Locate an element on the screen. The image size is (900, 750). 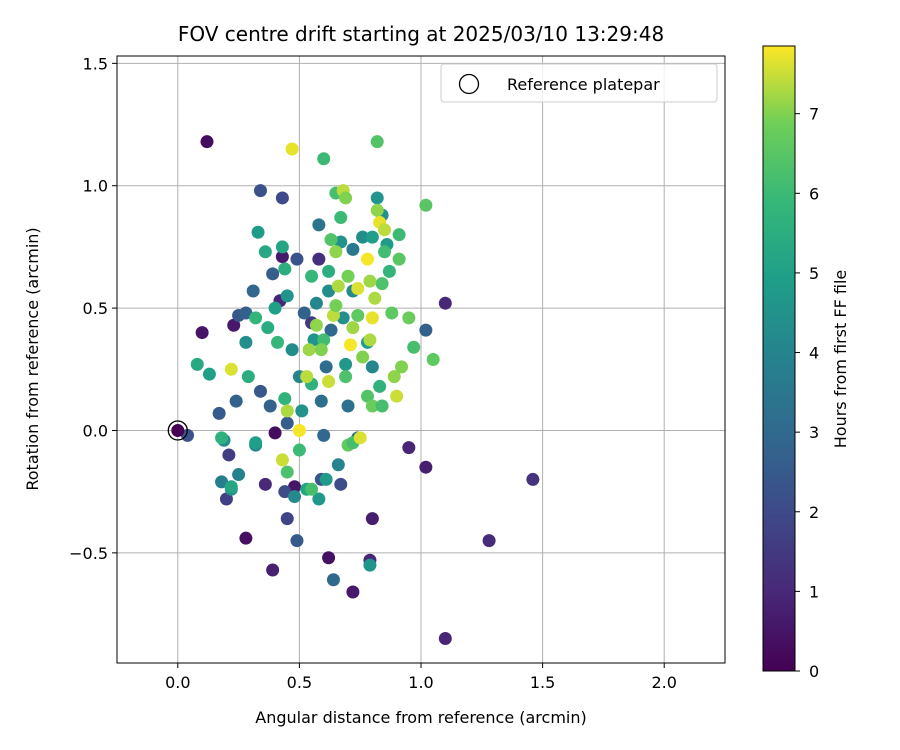
reference-point is located at coordinates (178, 430).